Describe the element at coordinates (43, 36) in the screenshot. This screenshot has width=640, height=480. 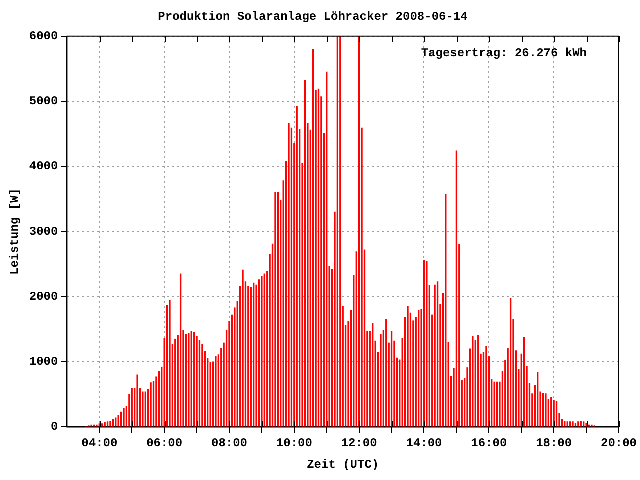
I see `y-tick-label: 6000` at that location.